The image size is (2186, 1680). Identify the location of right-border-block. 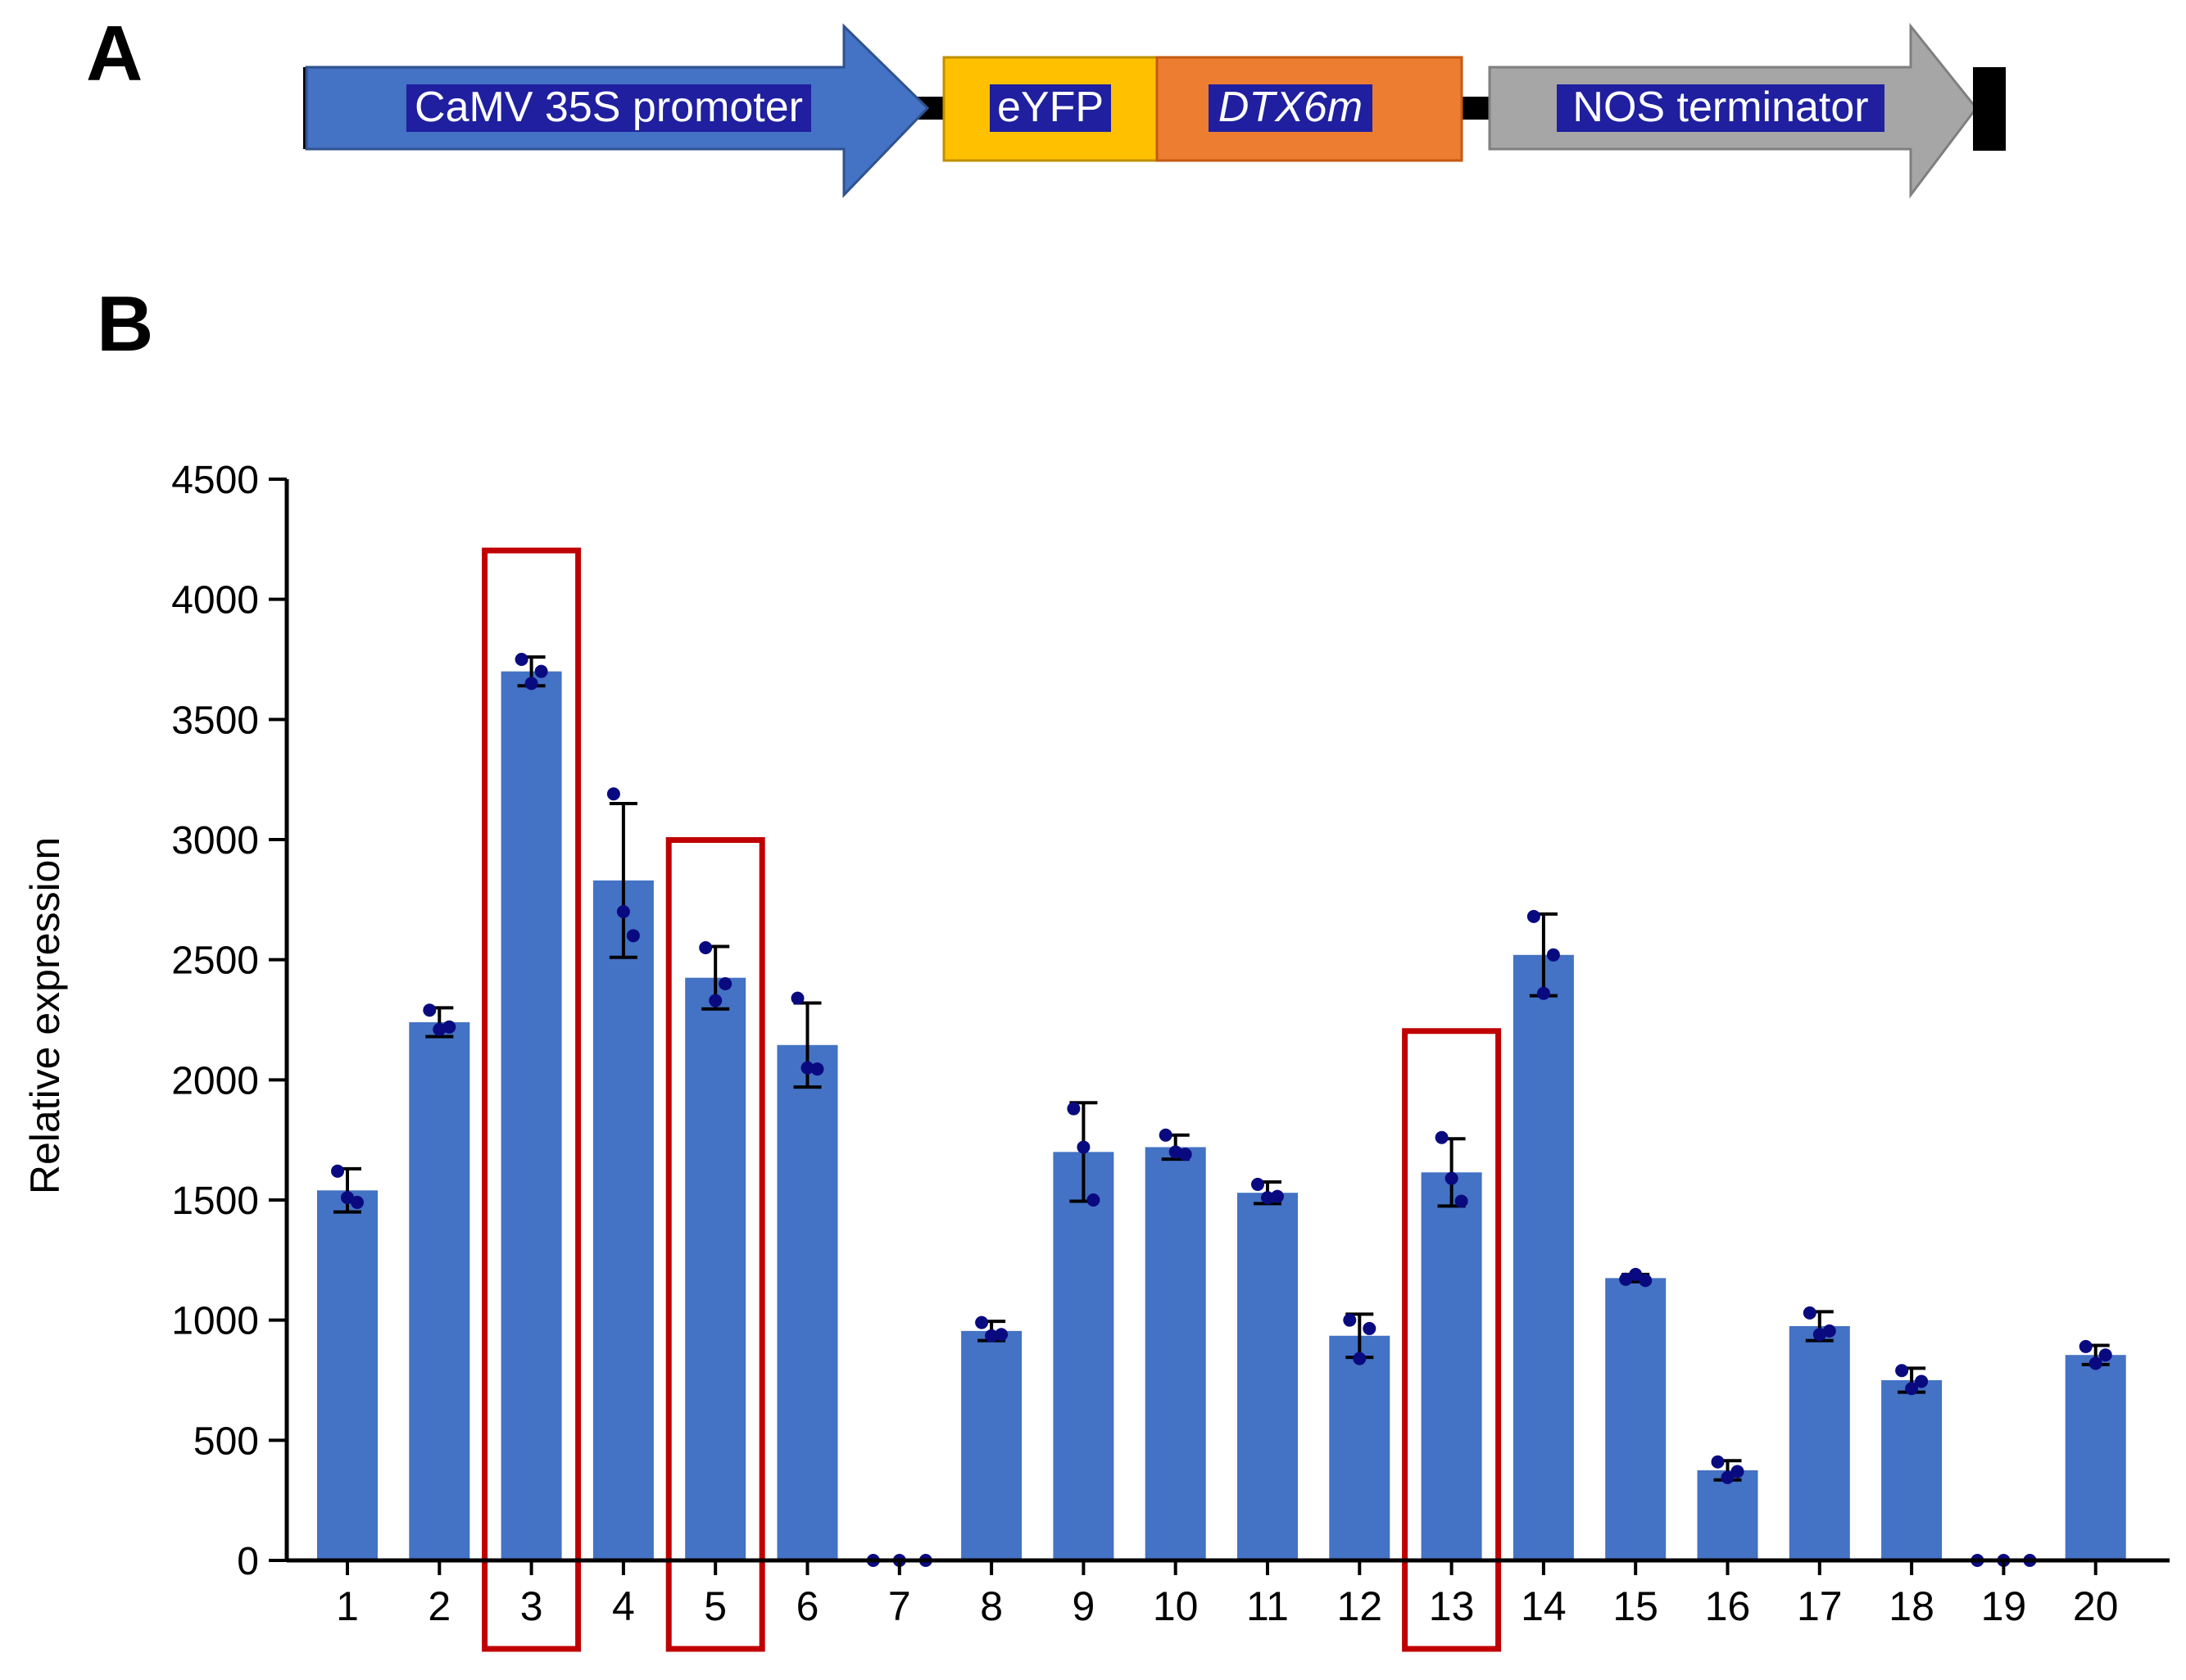
(1989, 109).